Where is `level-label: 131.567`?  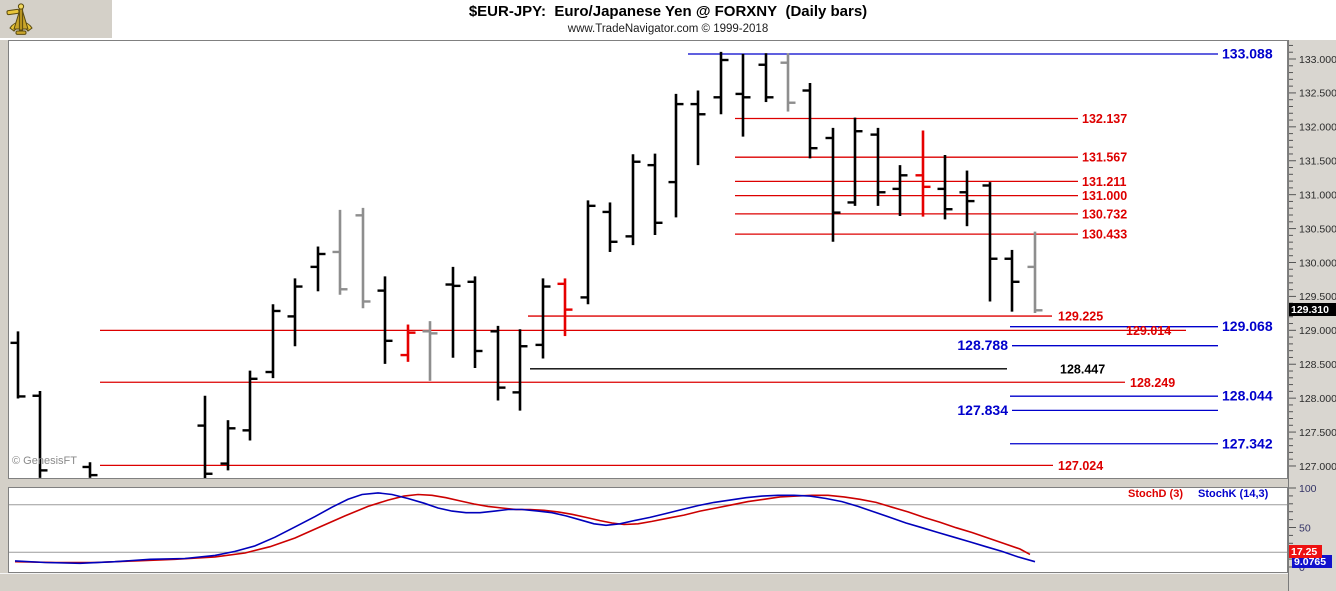
level-label: 131.567 is located at coordinates (1104, 158).